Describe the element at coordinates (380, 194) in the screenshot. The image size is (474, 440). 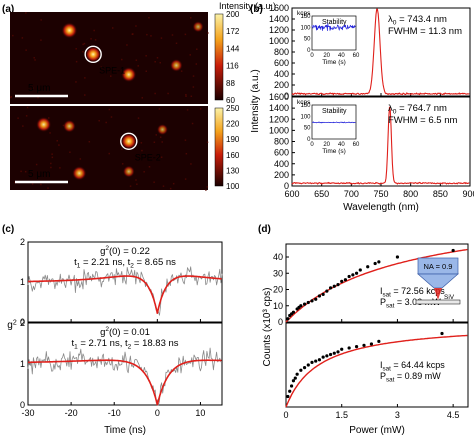
I see `spectrum-x-tick-label: 750` at that location.